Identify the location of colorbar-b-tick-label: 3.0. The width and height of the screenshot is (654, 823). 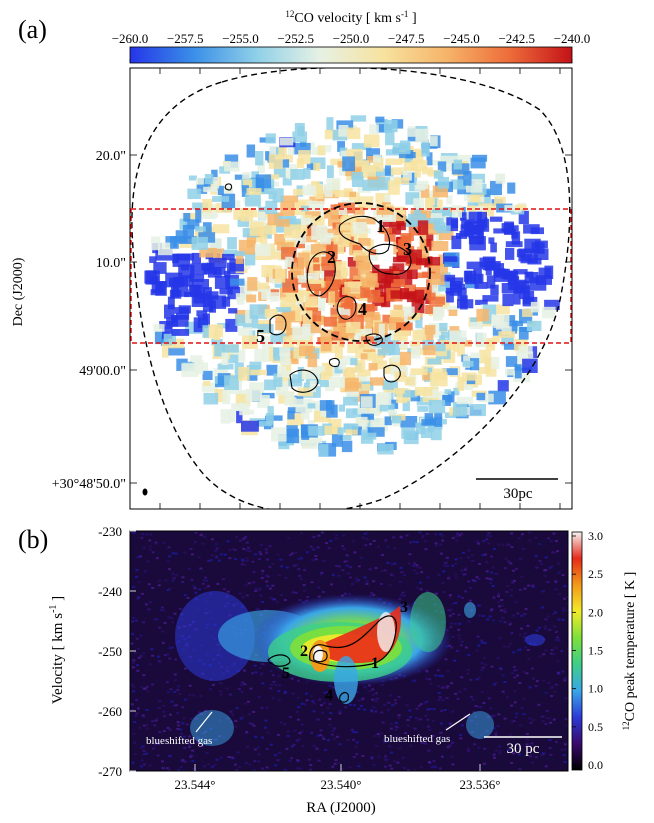
(595, 536).